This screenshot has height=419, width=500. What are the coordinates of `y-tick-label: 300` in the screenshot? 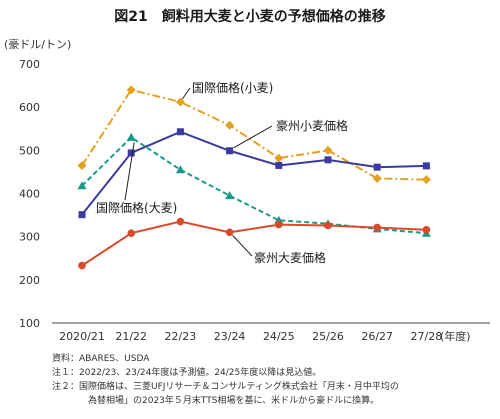 It's located at (29, 237).